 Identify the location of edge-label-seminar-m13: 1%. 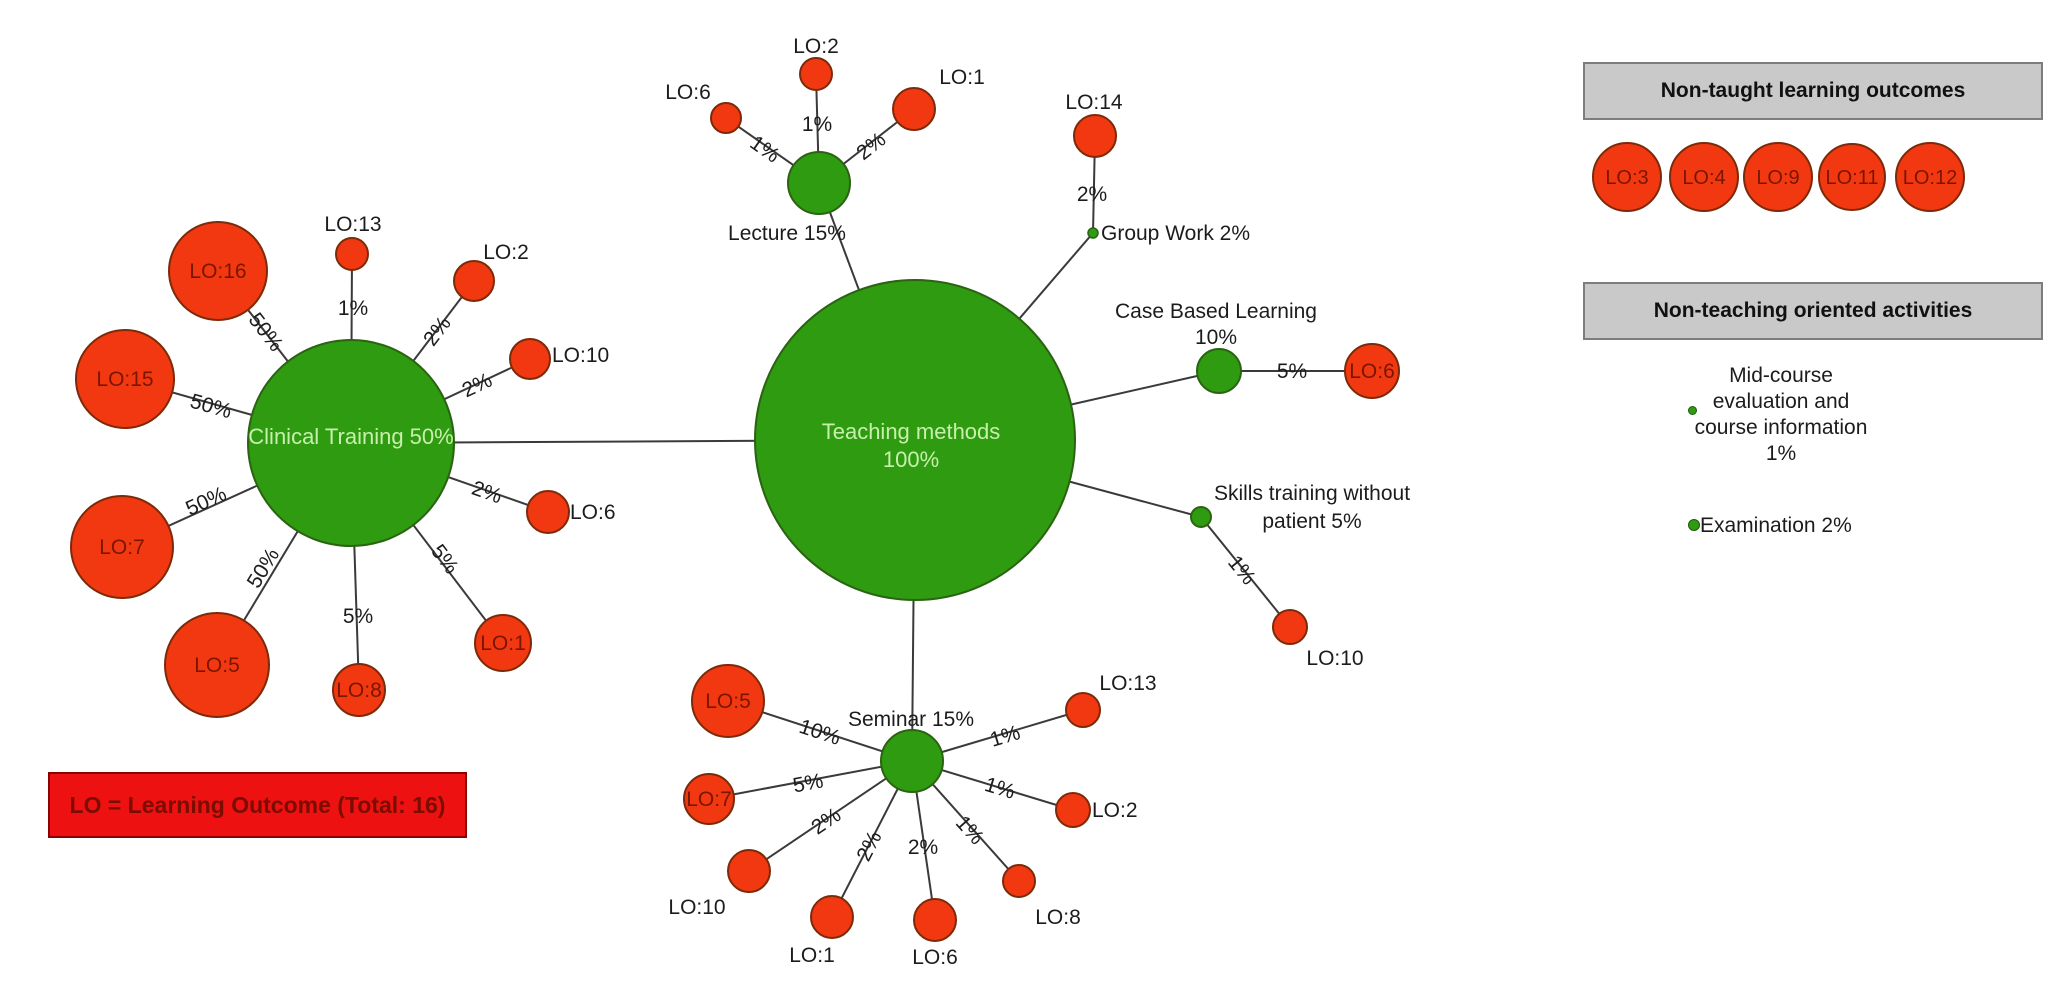
(1005, 736).